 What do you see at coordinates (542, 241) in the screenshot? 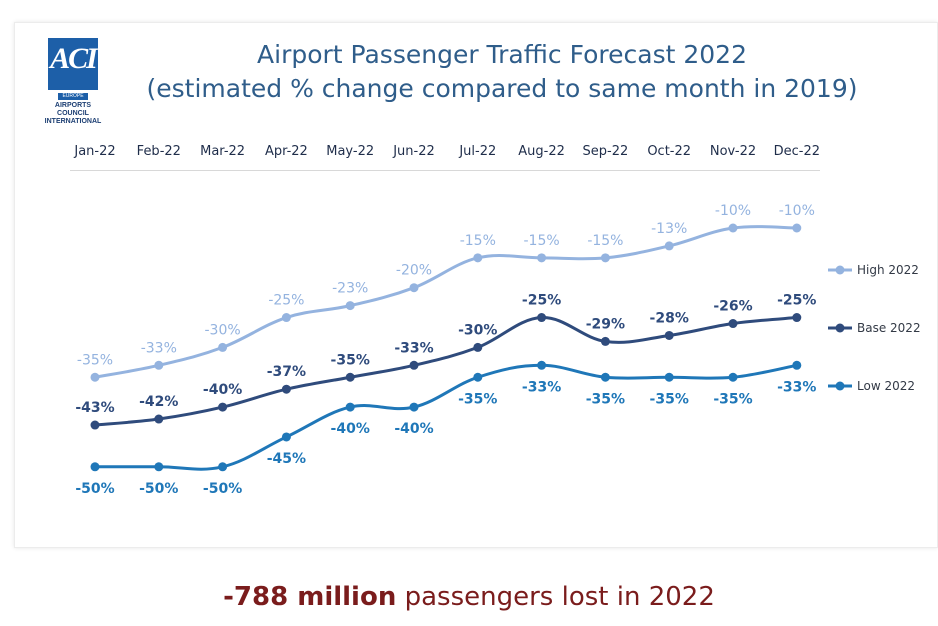
I see `value-label-high-7: -15%` at bounding box center [542, 241].